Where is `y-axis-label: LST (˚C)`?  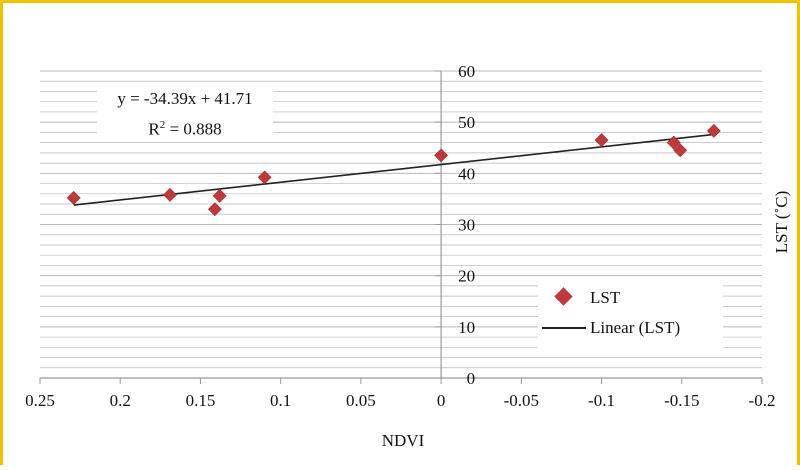
y-axis-label: LST (˚C) is located at coordinates (781, 222).